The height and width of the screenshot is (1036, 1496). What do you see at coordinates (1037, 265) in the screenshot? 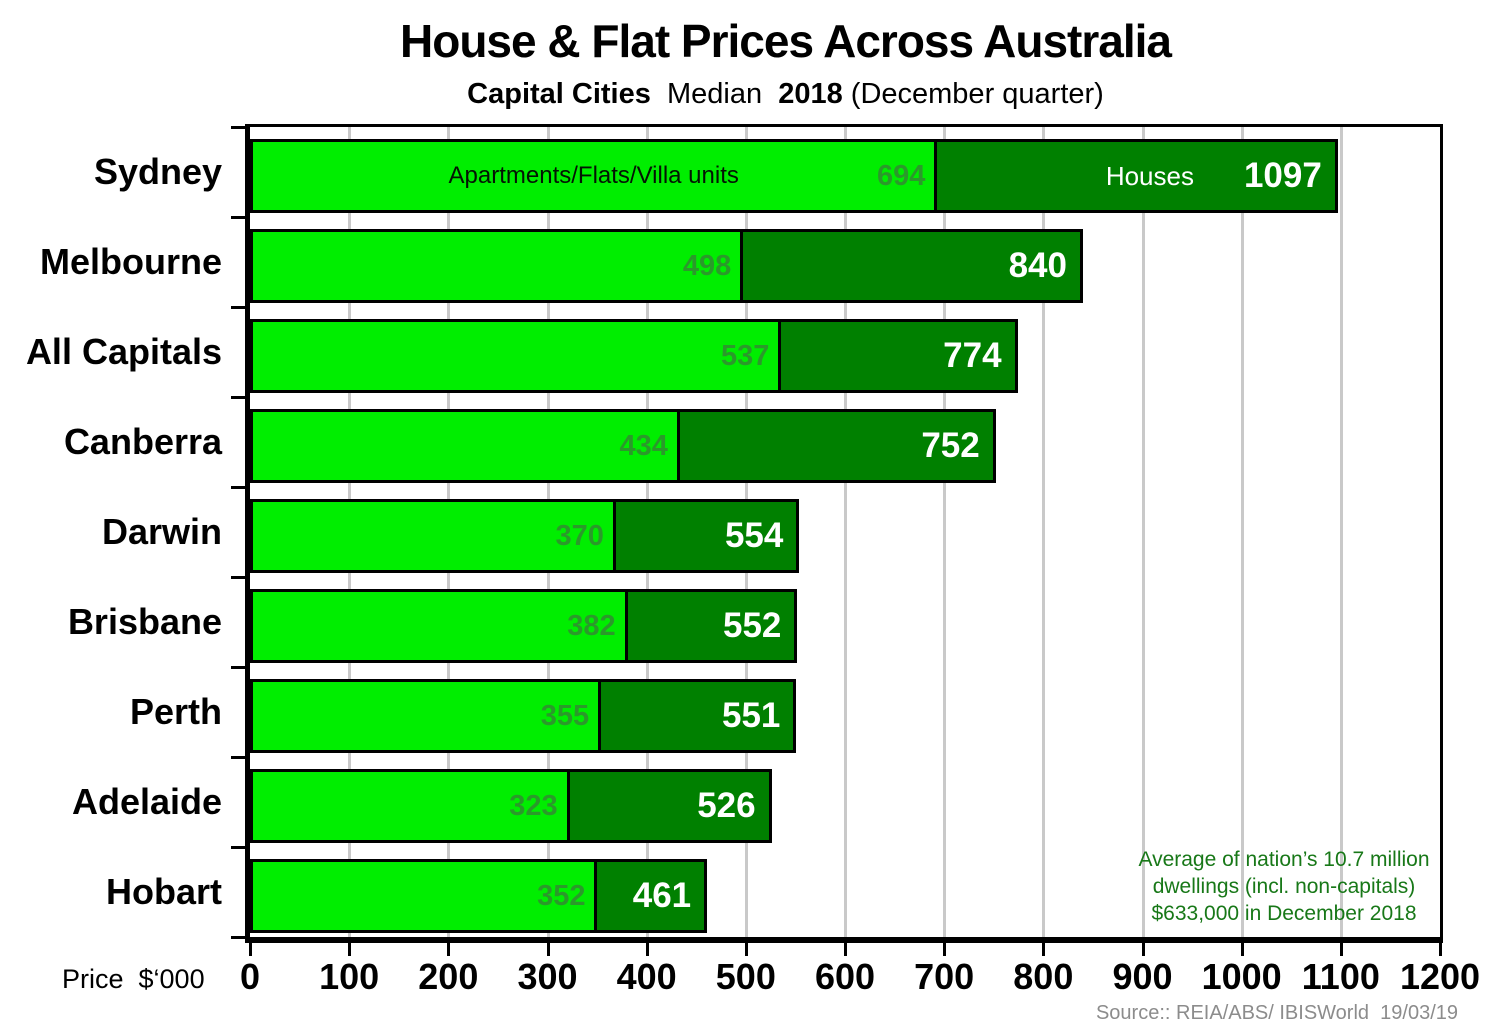
I see `value-label-houses-melbourne: 840` at bounding box center [1037, 265].